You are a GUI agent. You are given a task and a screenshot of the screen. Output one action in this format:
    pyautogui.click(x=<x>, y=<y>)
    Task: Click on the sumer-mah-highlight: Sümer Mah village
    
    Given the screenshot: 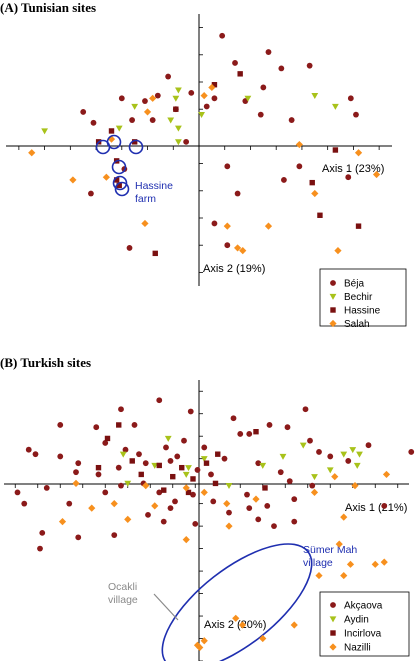 What is the action you would take?
    pyautogui.click(x=259, y=602)
    